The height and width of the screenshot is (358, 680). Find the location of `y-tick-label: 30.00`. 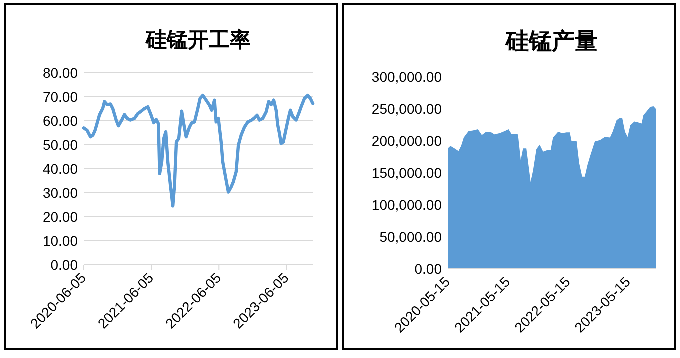

y-tick-label: 30.00 is located at coordinates (60, 193).